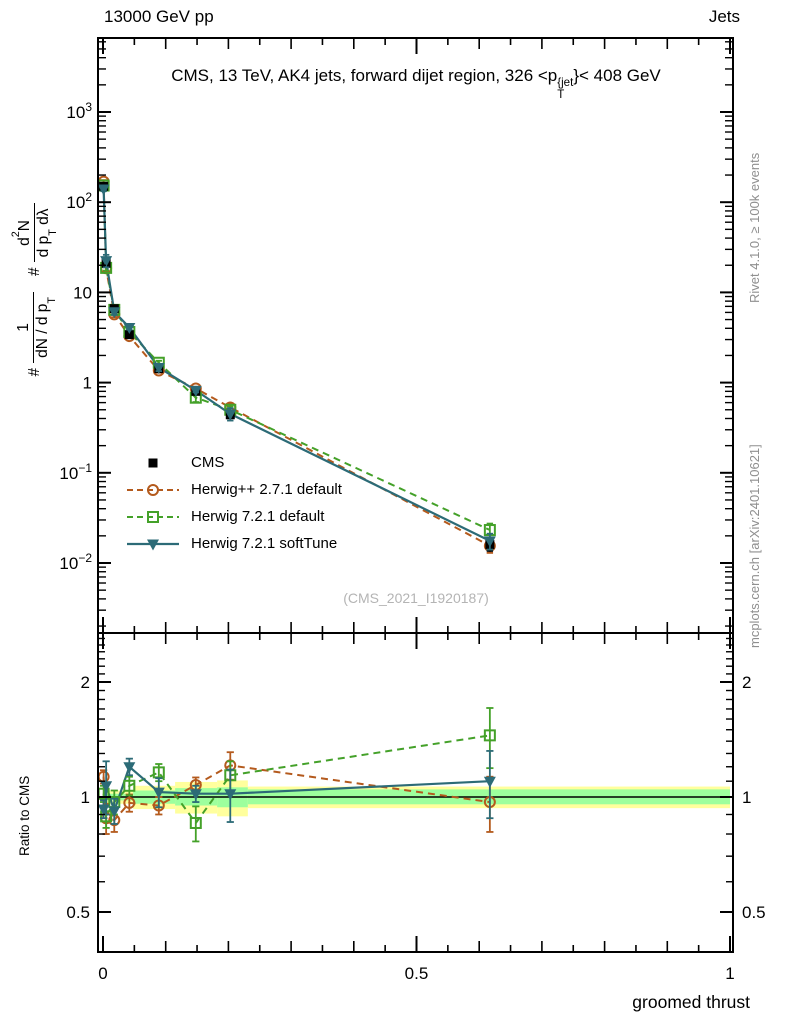 Image resolution: width=786 pixels, height=1024 pixels. Describe the element at coordinates (159, 16) in the screenshot. I see `beam-energy-label: 13000 GeV pp` at that location.